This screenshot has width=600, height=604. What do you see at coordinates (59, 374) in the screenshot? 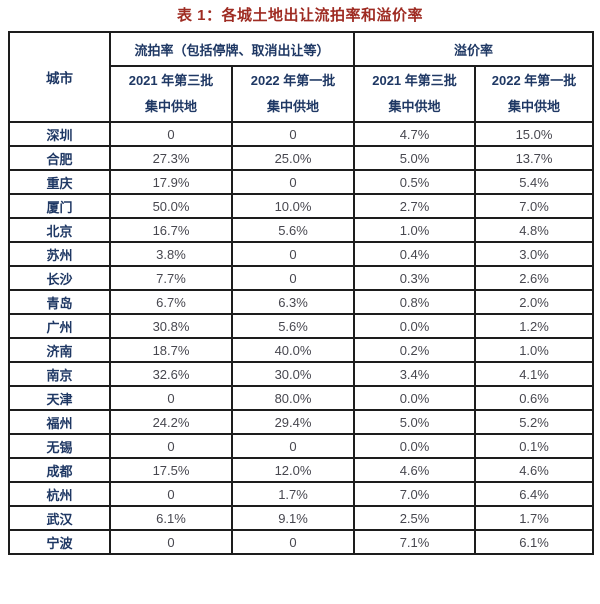
I see `city-cell: 南京` at bounding box center [59, 374].